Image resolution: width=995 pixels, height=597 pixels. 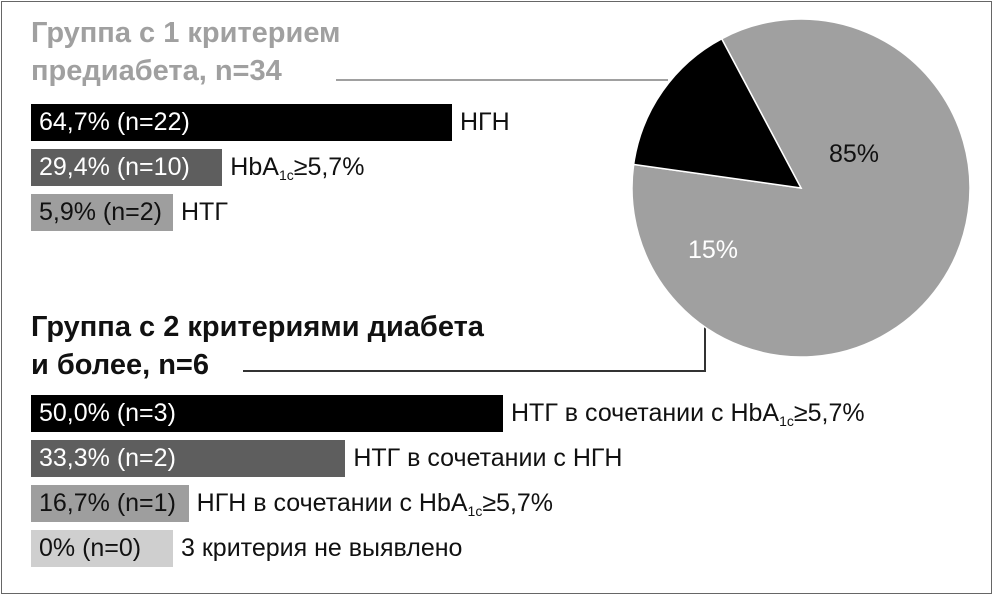 I want to click on bar-g2-2: 33,3% (n=2), so click(x=188, y=458).